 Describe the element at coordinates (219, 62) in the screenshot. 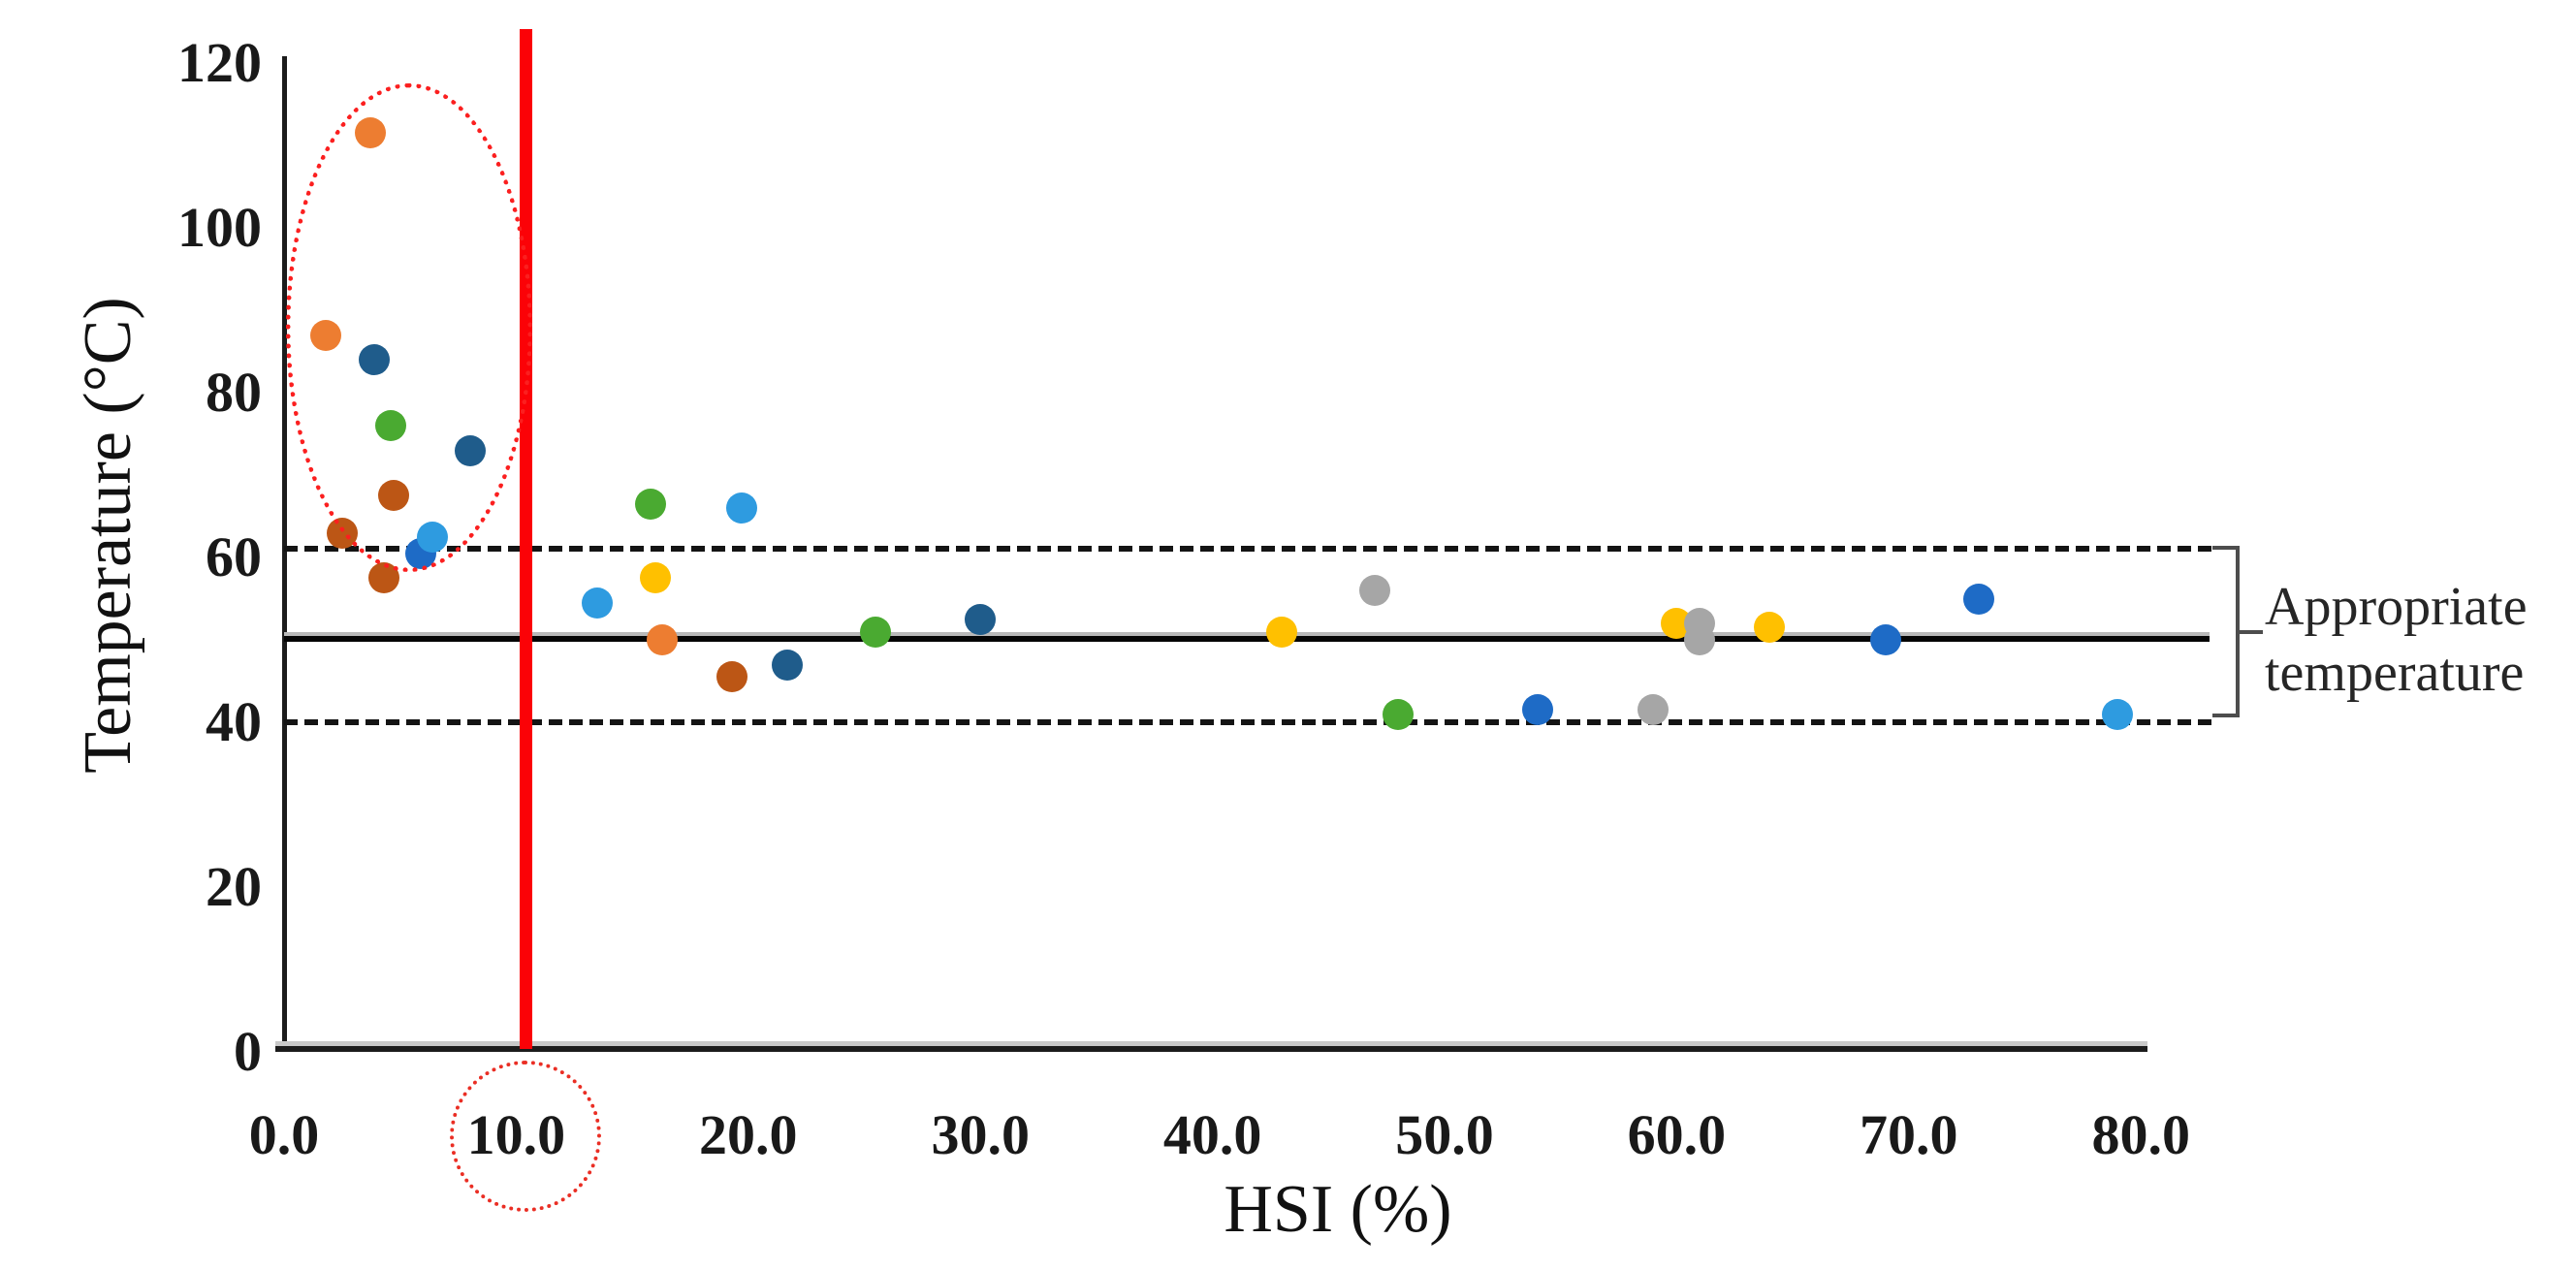

I see `y-tick-label: 120` at that location.